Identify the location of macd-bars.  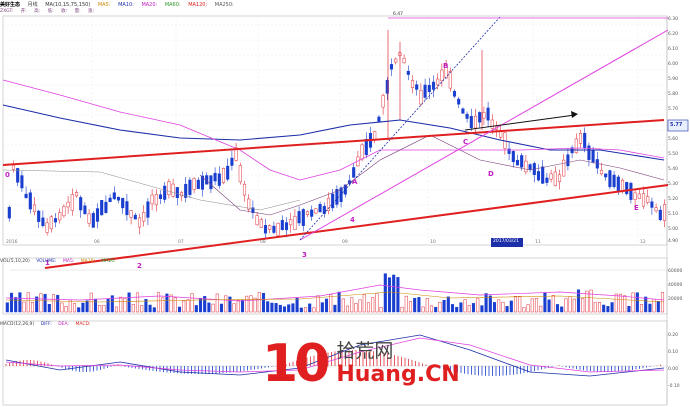
(335, 355).